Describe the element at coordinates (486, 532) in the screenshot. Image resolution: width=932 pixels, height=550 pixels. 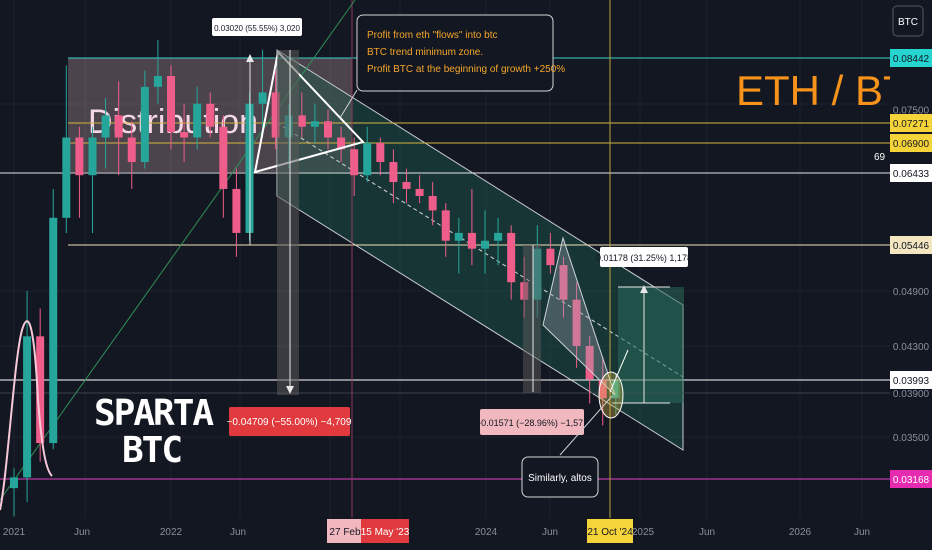
I see `time-label: 2024` at that location.